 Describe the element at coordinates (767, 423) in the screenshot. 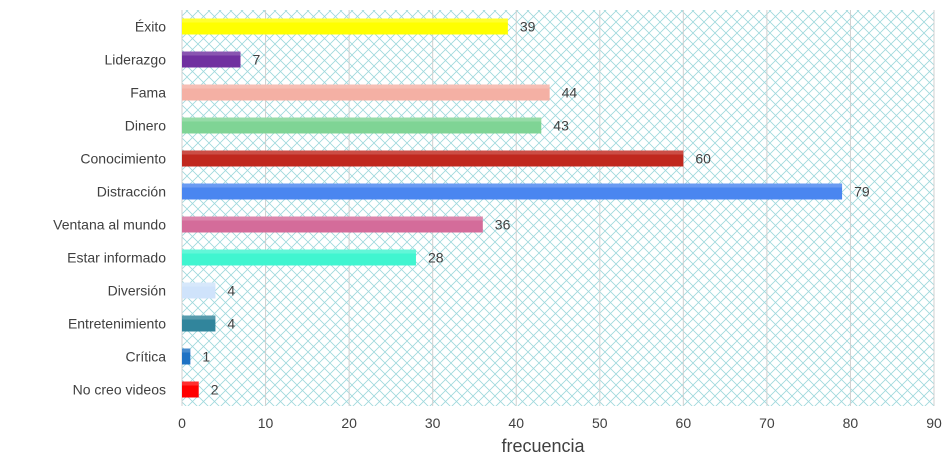

I see `x-tick-label: 70` at that location.